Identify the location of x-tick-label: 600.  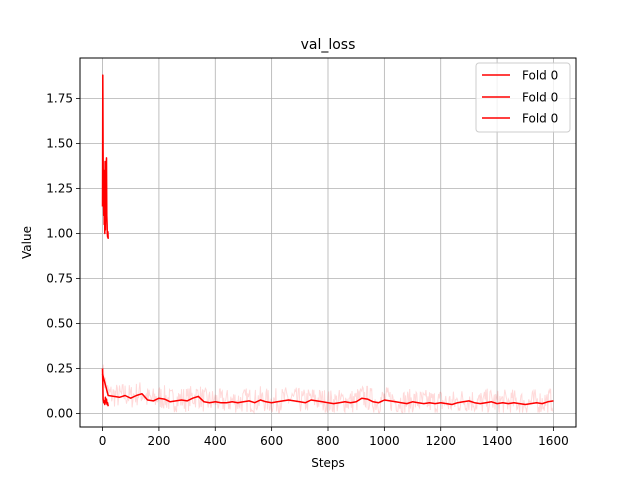
(271, 441).